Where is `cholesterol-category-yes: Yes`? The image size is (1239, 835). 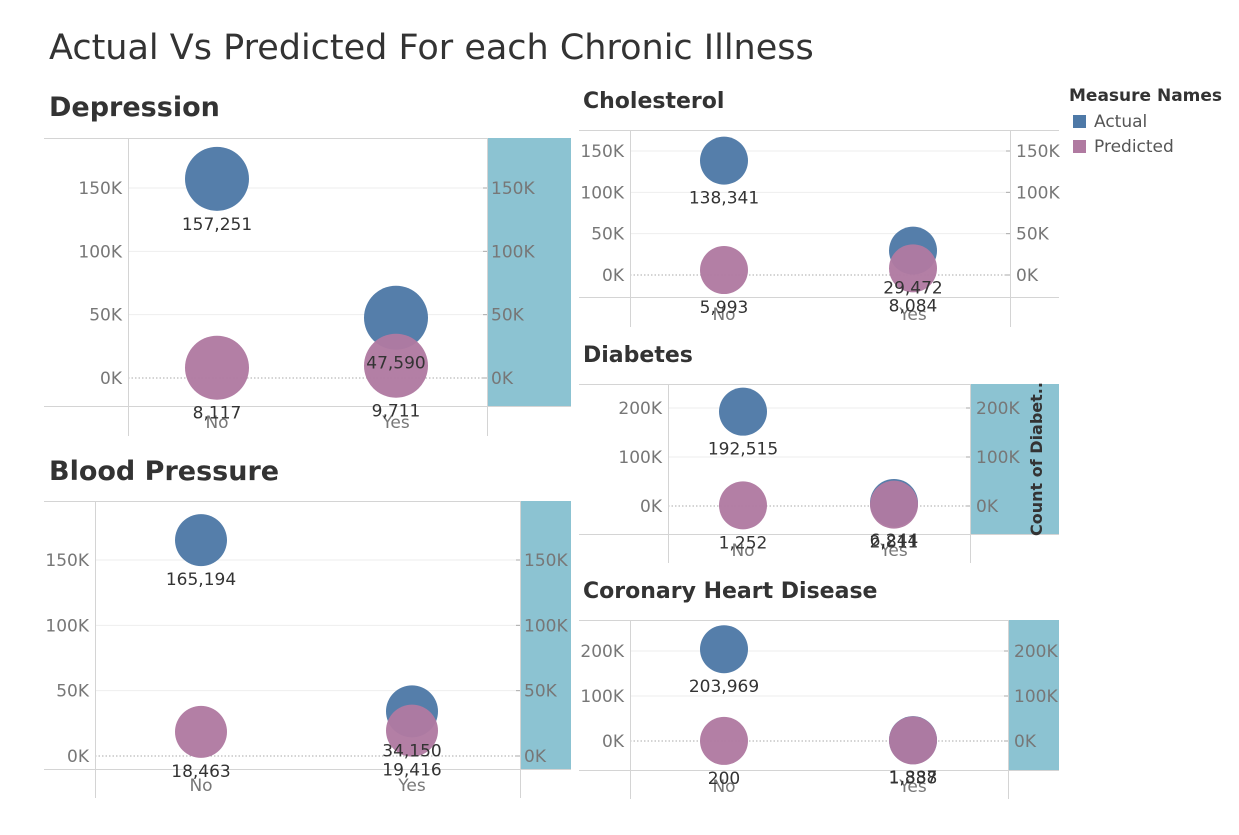 cholesterol-category-yes: Yes is located at coordinates (912, 315).